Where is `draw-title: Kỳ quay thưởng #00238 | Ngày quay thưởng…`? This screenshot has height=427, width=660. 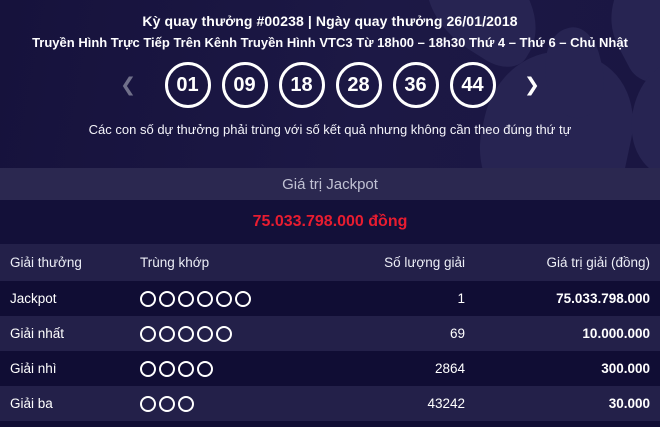 draw-title: Kỳ quay thưởng #00238 | Ngày quay thưởng… is located at coordinates (330, 21).